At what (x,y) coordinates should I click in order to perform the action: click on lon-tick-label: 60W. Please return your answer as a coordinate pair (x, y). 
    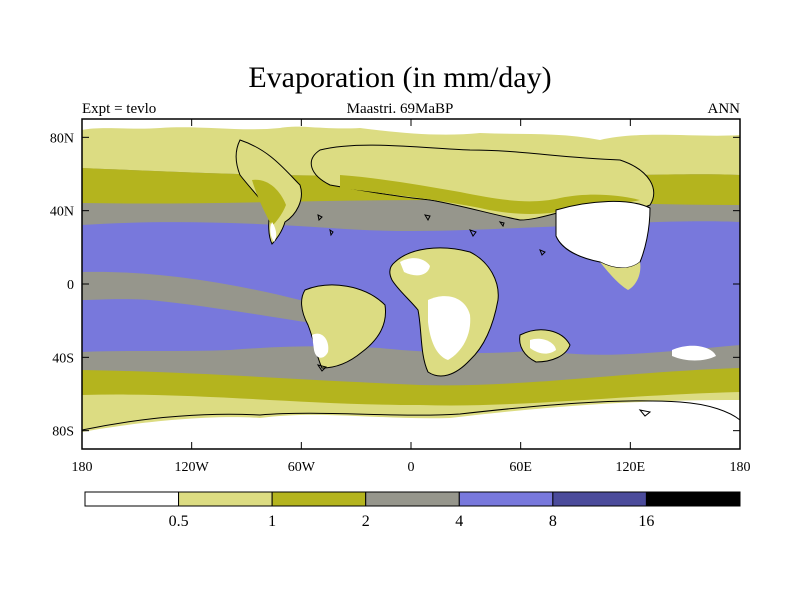
    Looking at the image, I should click on (302, 467).